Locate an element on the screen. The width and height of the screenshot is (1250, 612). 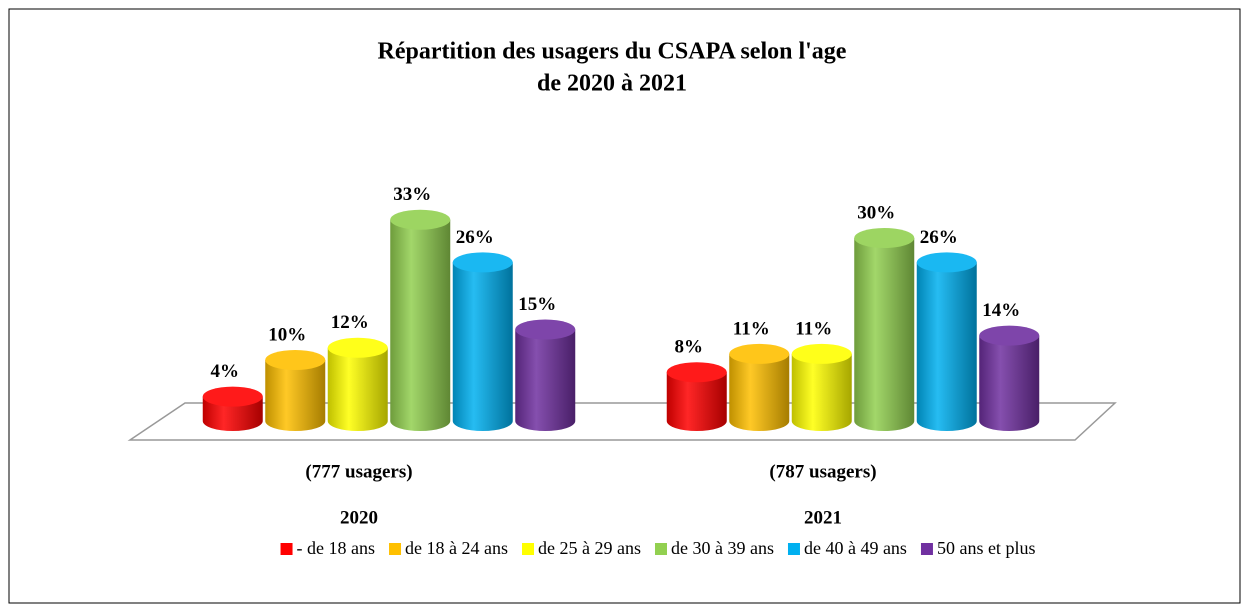
category-note: (787 usagers) is located at coordinates (822, 471).